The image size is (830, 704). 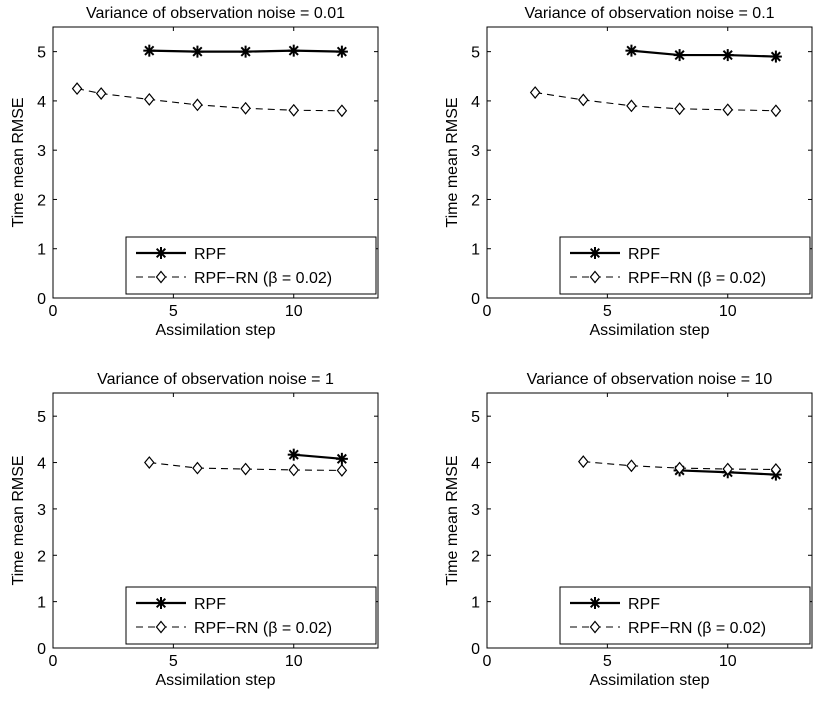 What do you see at coordinates (209, 100) in the screenshot?
I see `series-line-rpf-rn` at bounding box center [209, 100].